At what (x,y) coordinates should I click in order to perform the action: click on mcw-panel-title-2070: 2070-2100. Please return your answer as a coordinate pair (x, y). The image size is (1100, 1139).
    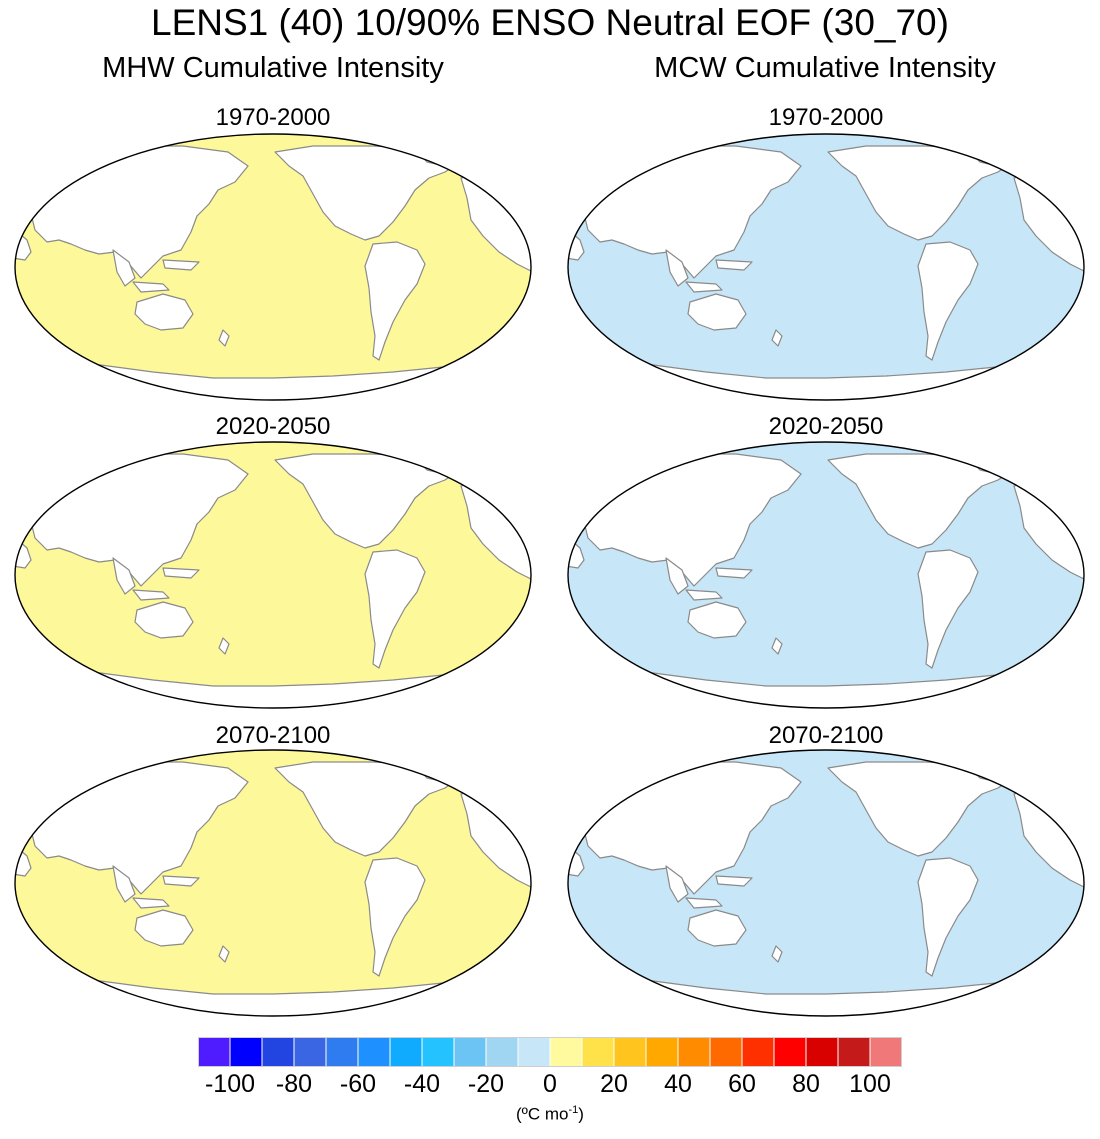
    Looking at the image, I should click on (826, 735).